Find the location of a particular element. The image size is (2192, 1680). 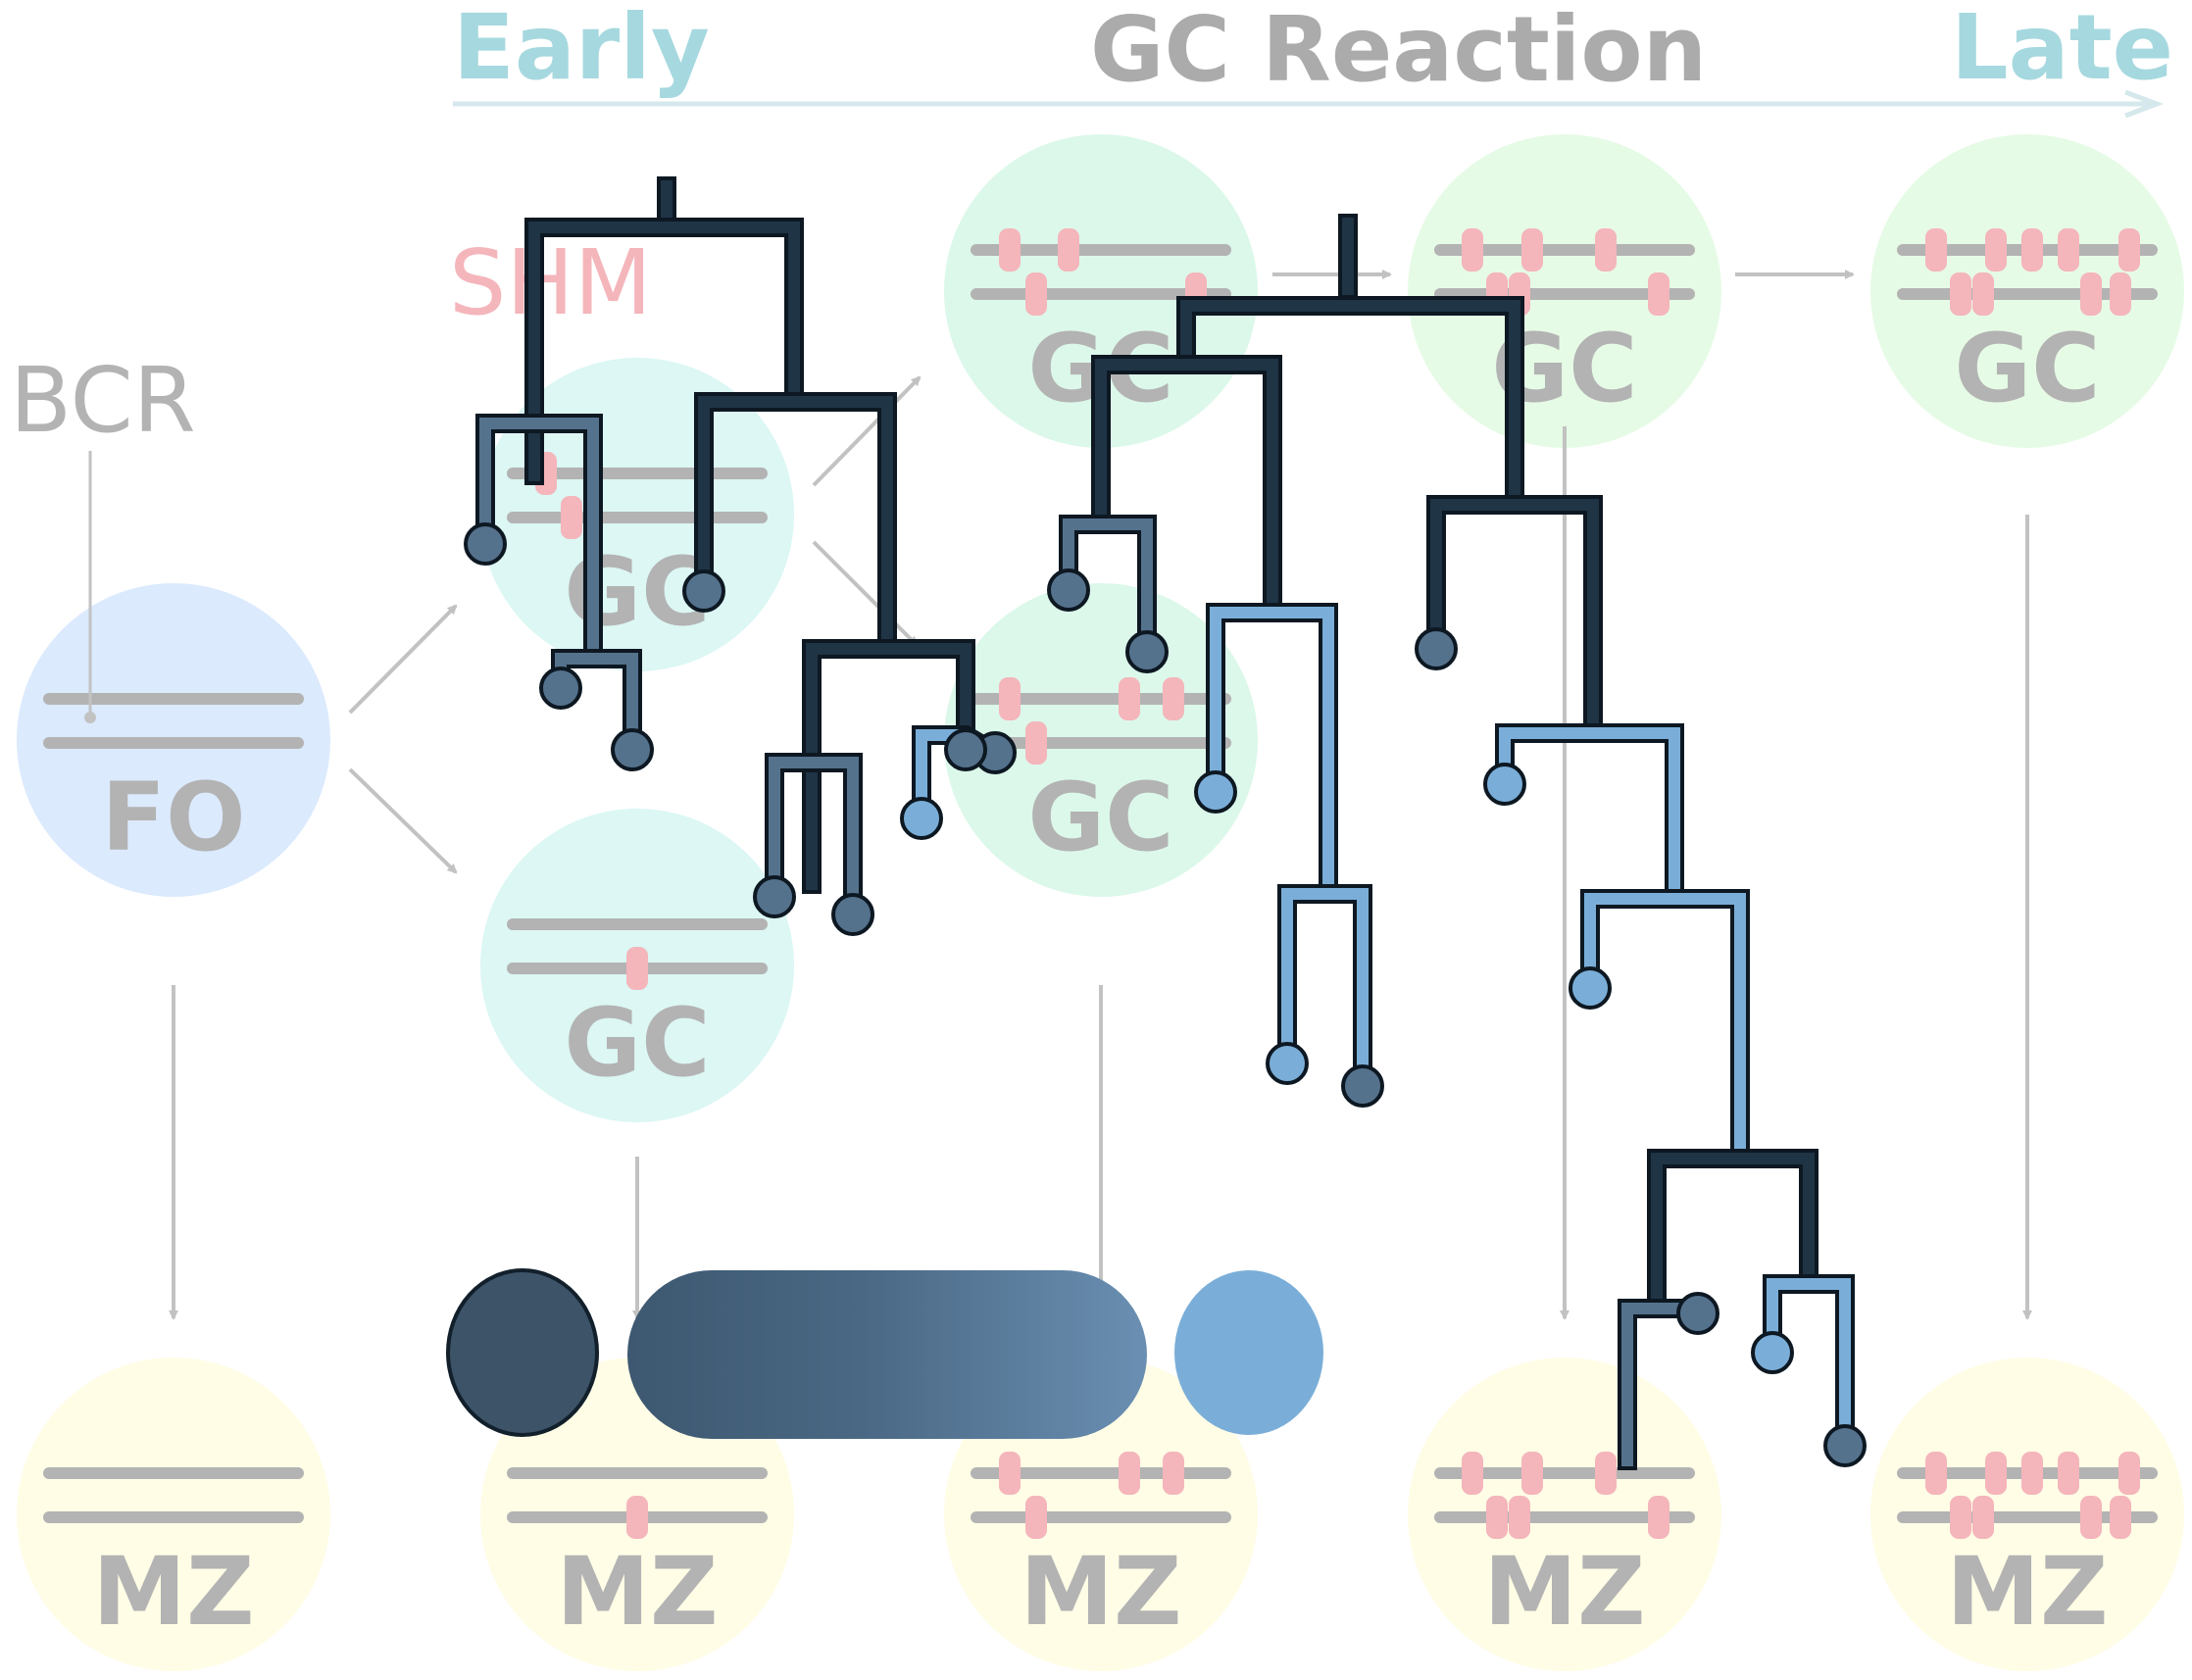

mz-5-cell-label: MZ is located at coordinates (2027, 1592).